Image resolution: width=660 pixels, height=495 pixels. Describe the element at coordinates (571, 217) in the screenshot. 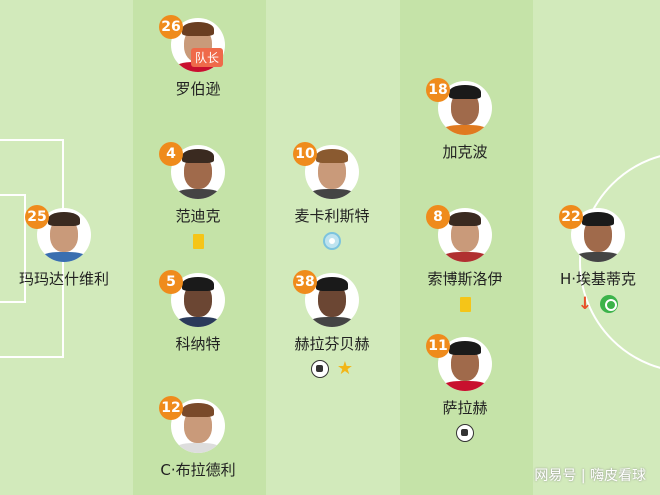

I see `jersey-number: 22` at that location.